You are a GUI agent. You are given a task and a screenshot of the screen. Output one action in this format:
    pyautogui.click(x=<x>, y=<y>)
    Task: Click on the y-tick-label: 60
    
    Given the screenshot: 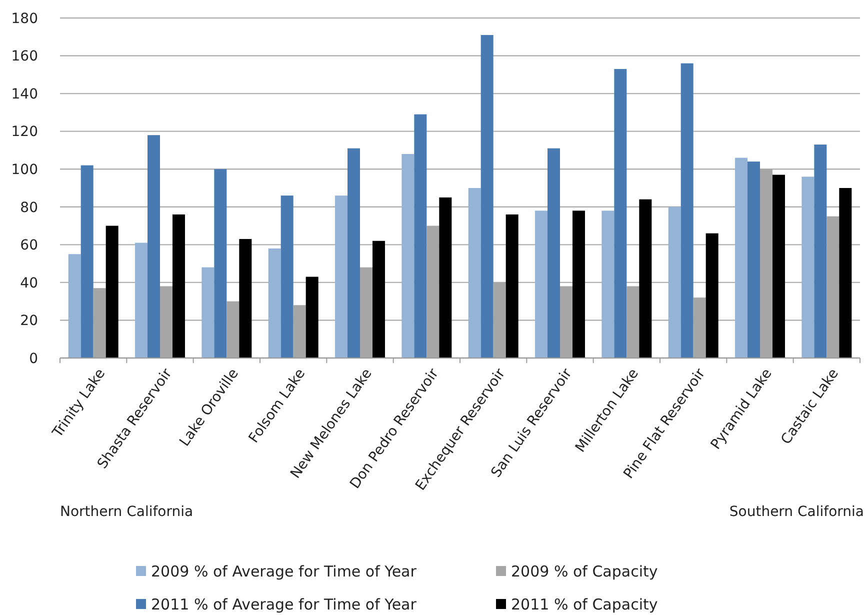 What is the action you would take?
    pyautogui.click(x=29, y=246)
    